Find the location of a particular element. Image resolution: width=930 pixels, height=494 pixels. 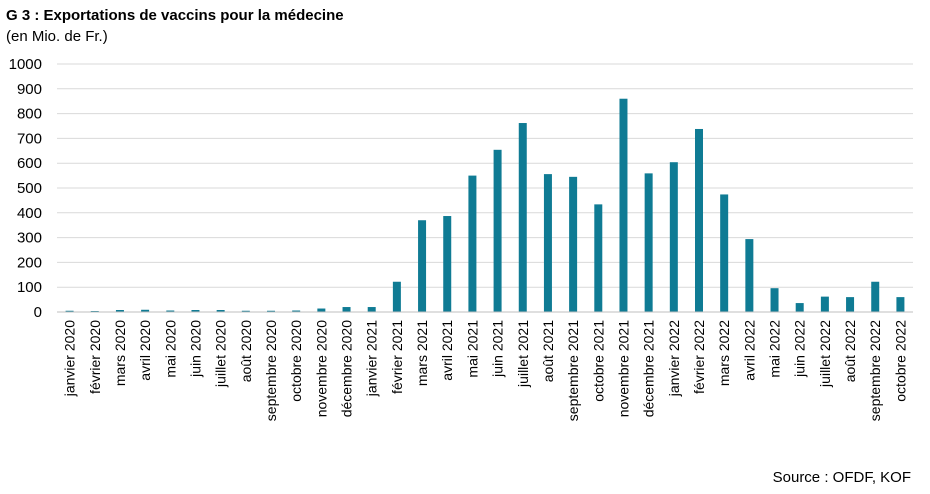

x-tick-label: janvier 2021 is located at coordinates (372, 358).